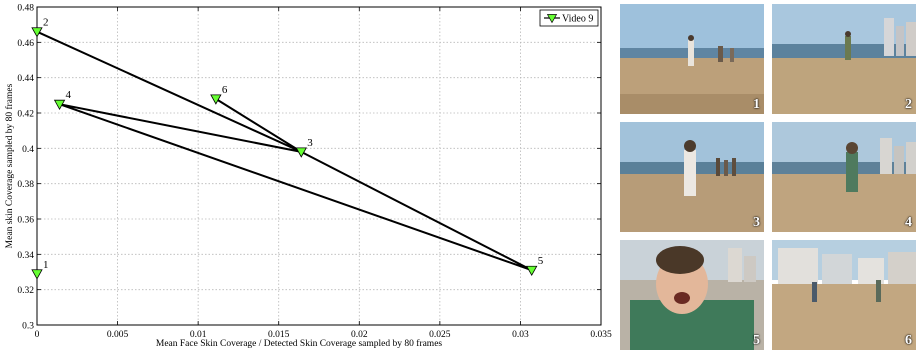  What do you see at coordinates (756, 104) in the screenshot?
I see `thumbnail-number: 1` at bounding box center [756, 104].